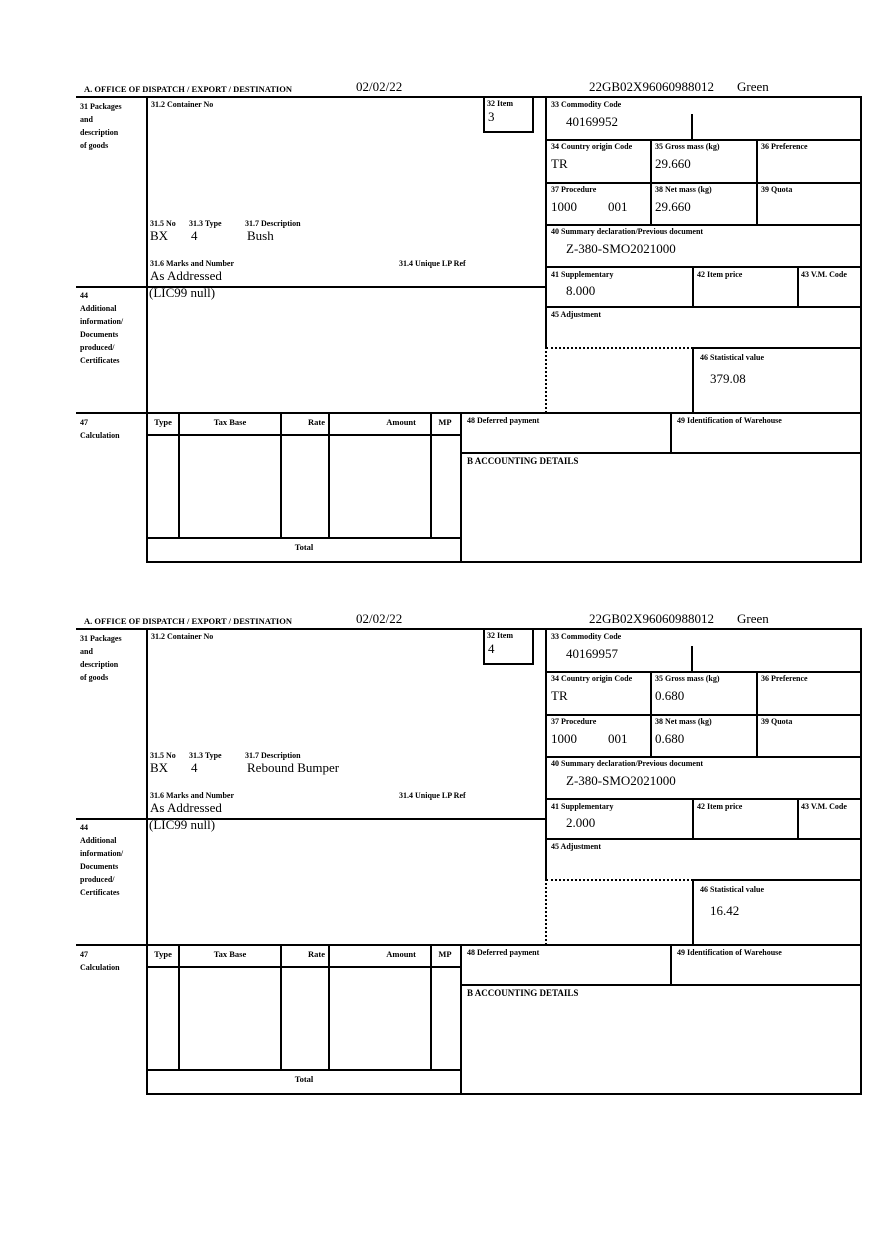 Image resolution: width=882 pixels, height=1250 pixels. What do you see at coordinates (784, 678) in the screenshot?
I see `box36-label: 36 Preference` at bounding box center [784, 678].